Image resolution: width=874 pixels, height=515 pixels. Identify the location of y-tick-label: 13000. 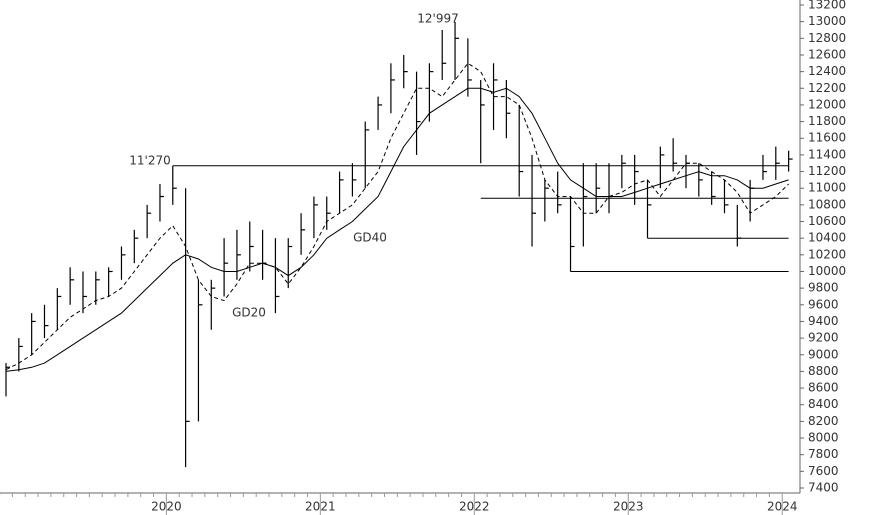
(827, 21).